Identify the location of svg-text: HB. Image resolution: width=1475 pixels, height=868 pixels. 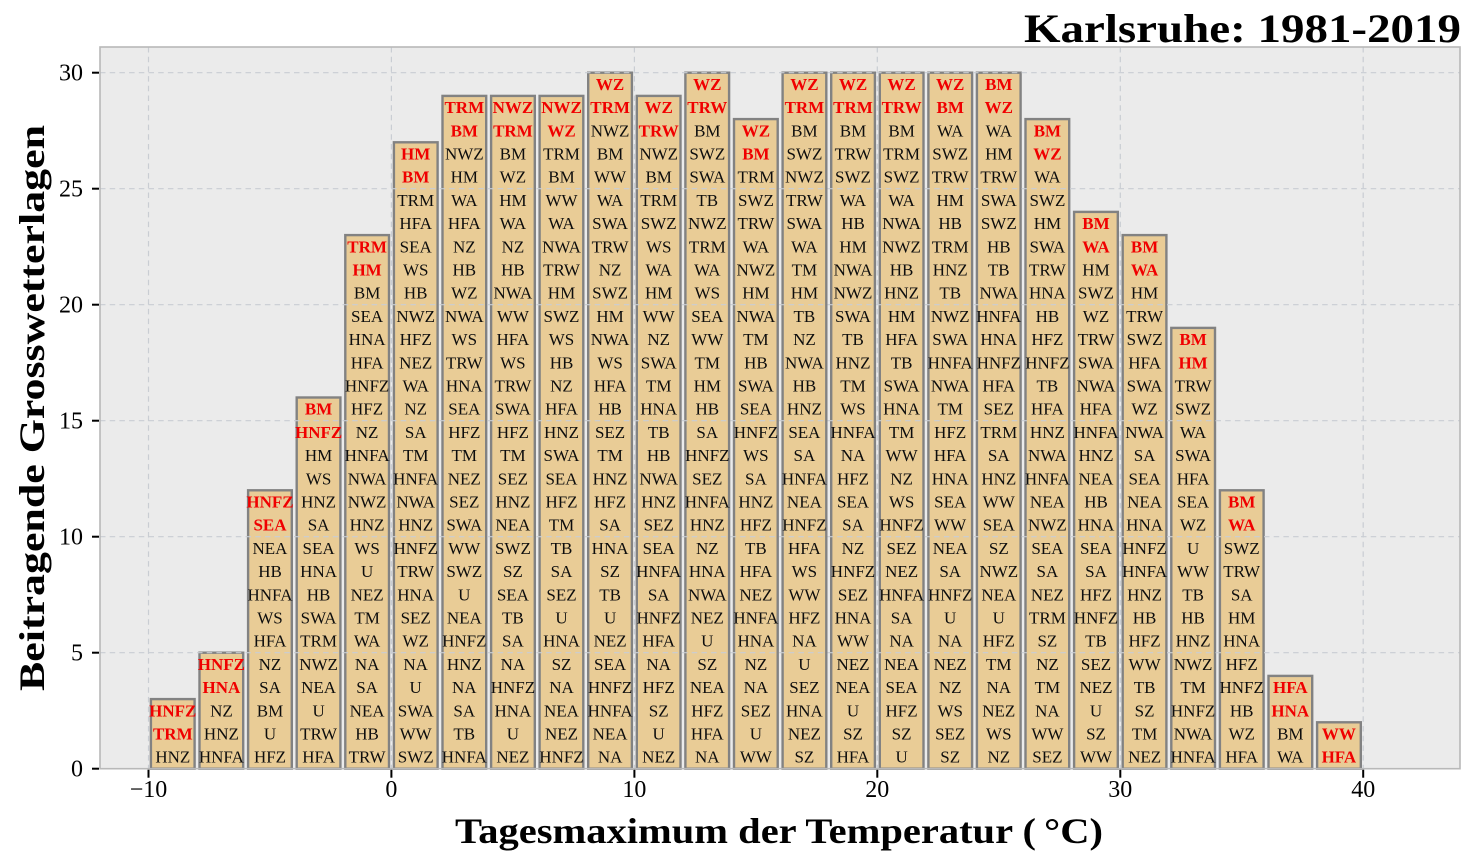
(902, 270).